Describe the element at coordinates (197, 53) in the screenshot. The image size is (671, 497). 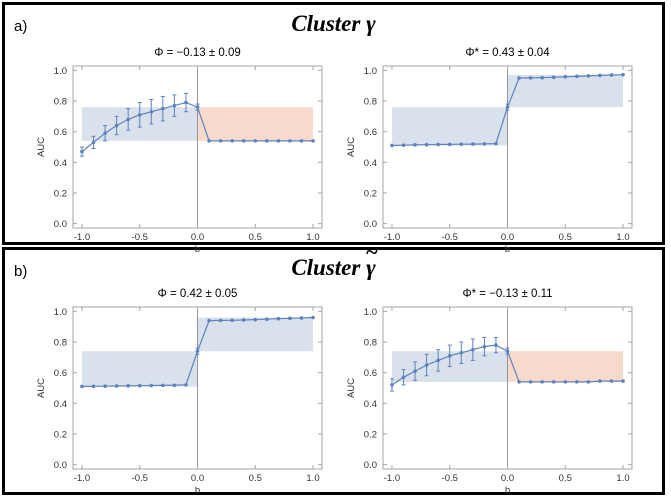
I see `chart-title: Φ = −0.13 ± 0.09` at that location.